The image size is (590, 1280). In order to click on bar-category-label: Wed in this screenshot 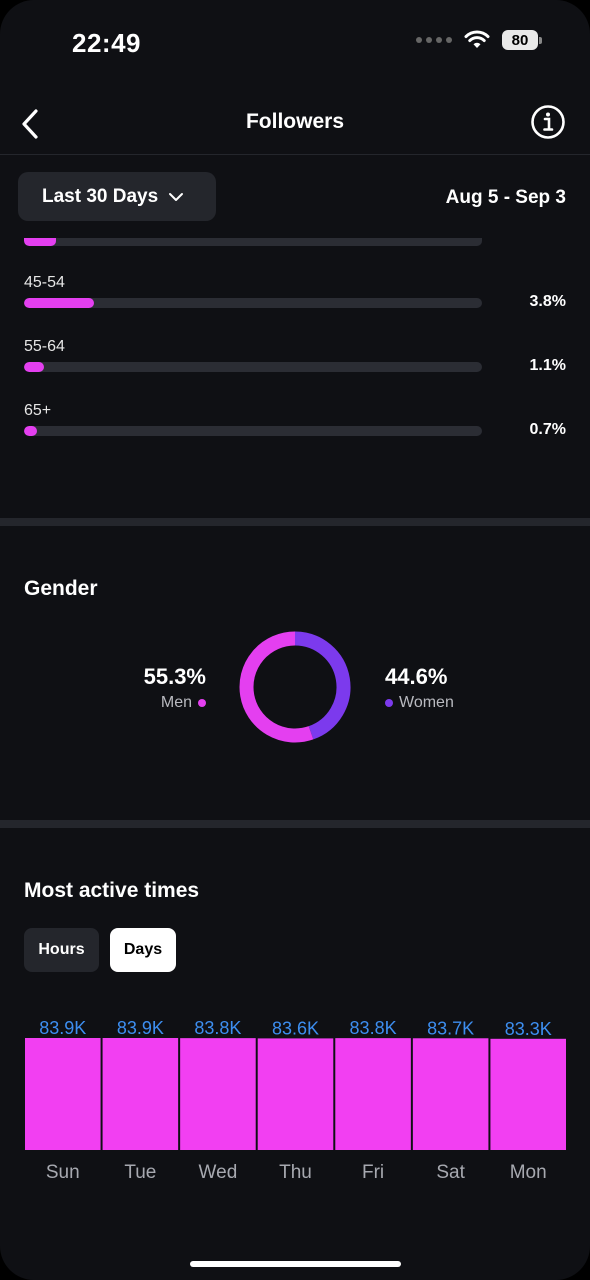, I will do `click(218, 1172)`.